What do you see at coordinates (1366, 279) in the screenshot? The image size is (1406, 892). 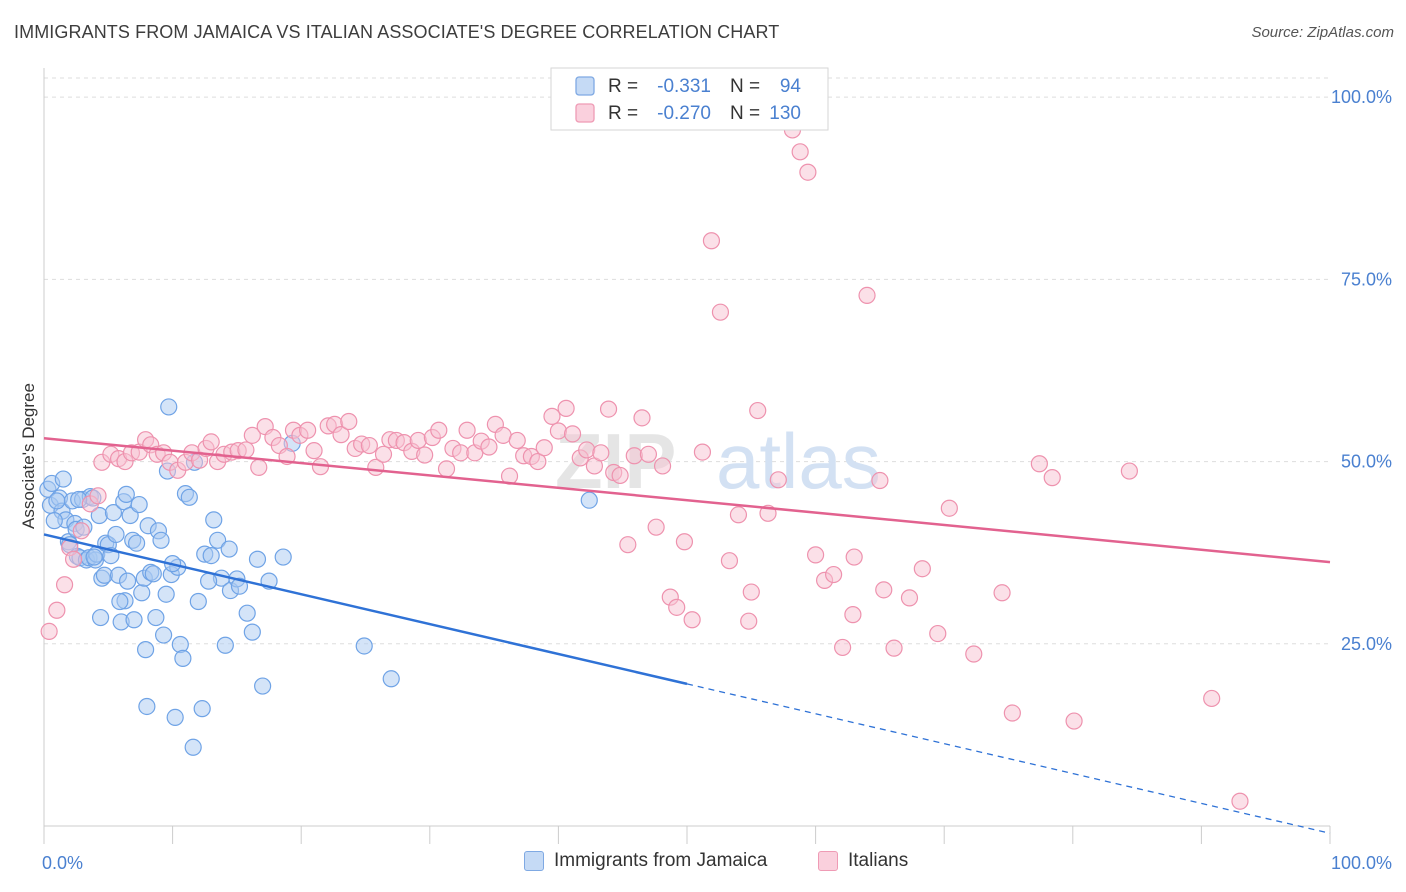 I see `y-tick-label-2: 75.0%` at bounding box center [1366, 279].